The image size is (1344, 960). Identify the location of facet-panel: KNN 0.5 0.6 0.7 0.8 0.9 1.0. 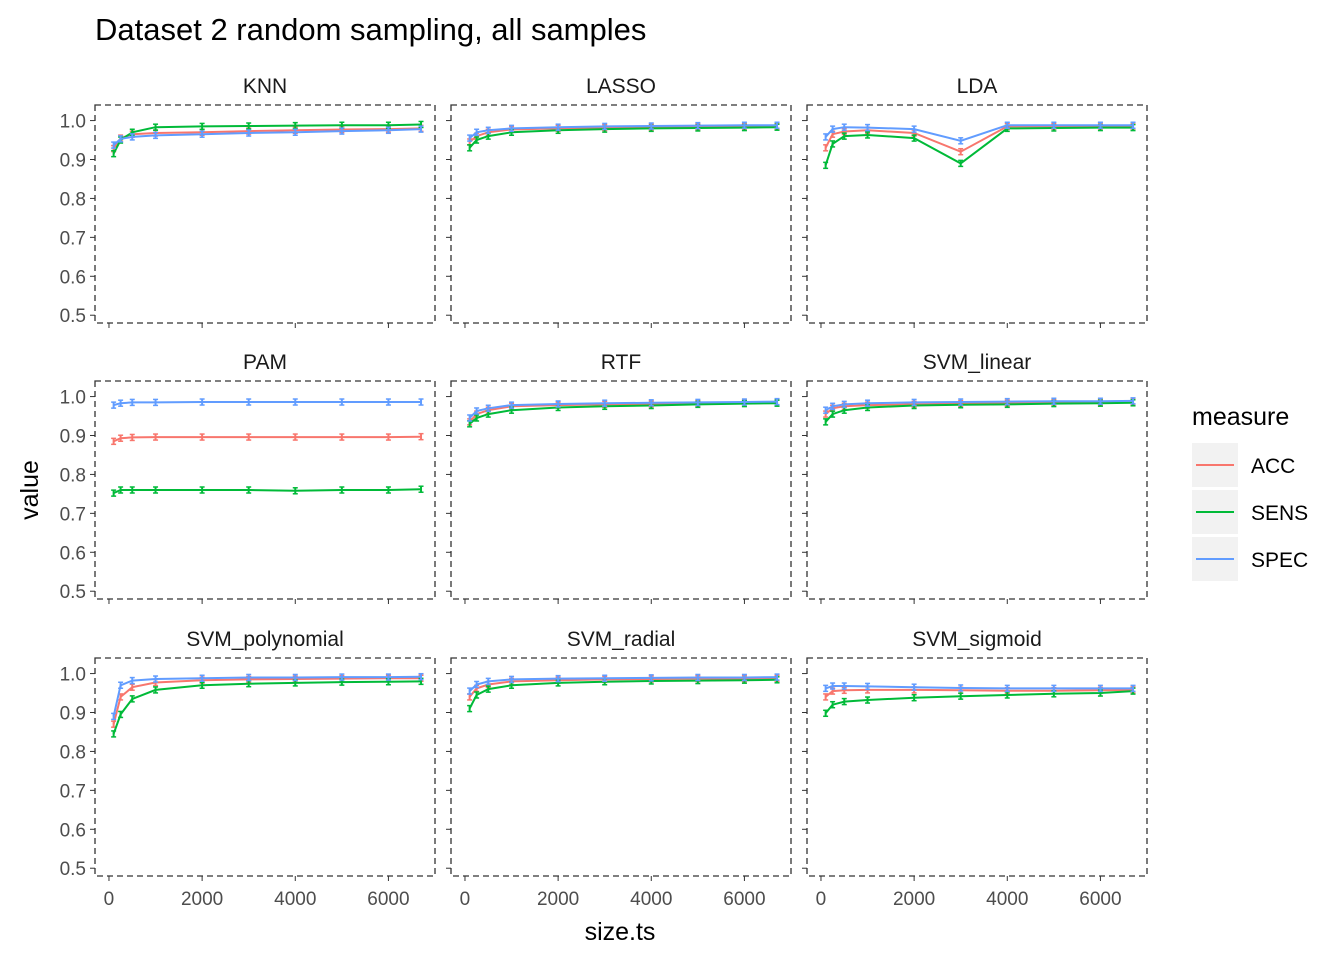
(248, 201).